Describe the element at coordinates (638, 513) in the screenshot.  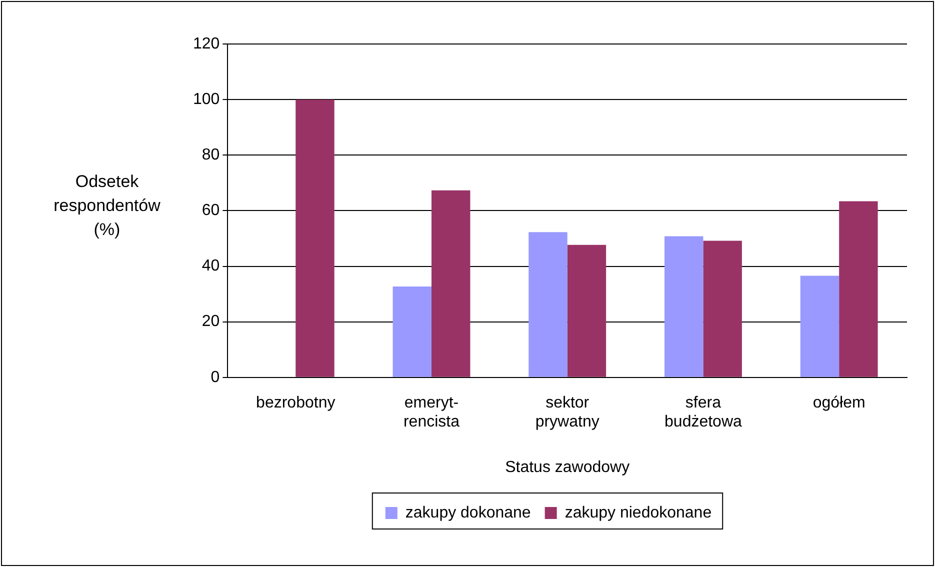
I see `legend-label: zakupy niedokonane` at that location.